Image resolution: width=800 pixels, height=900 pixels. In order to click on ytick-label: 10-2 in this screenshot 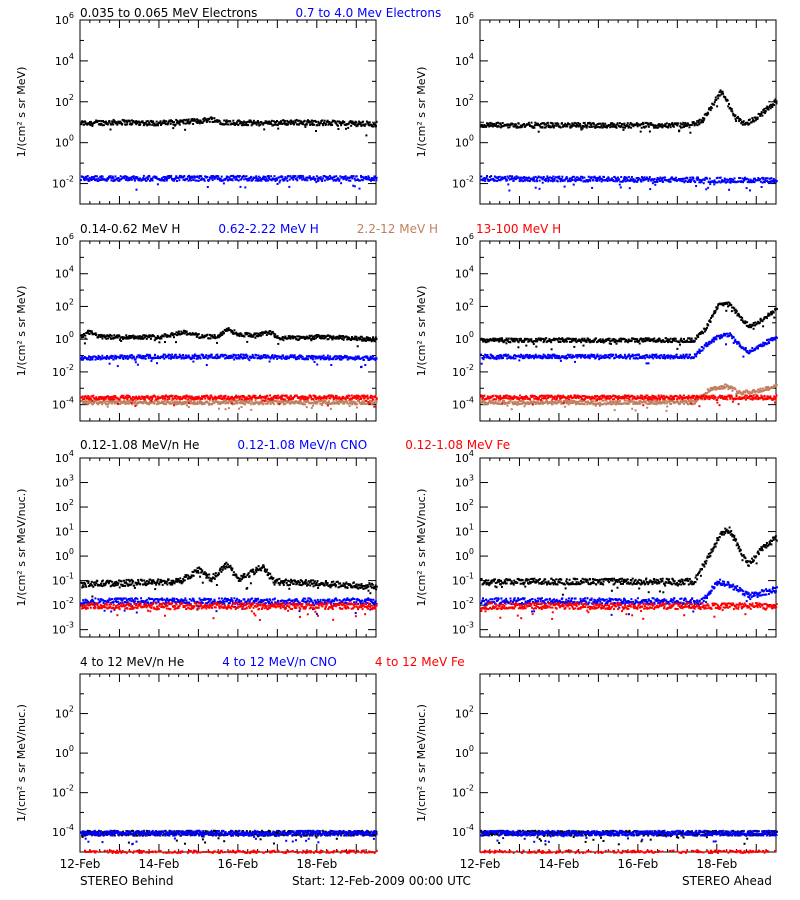, I will do `click(63, 183)`.